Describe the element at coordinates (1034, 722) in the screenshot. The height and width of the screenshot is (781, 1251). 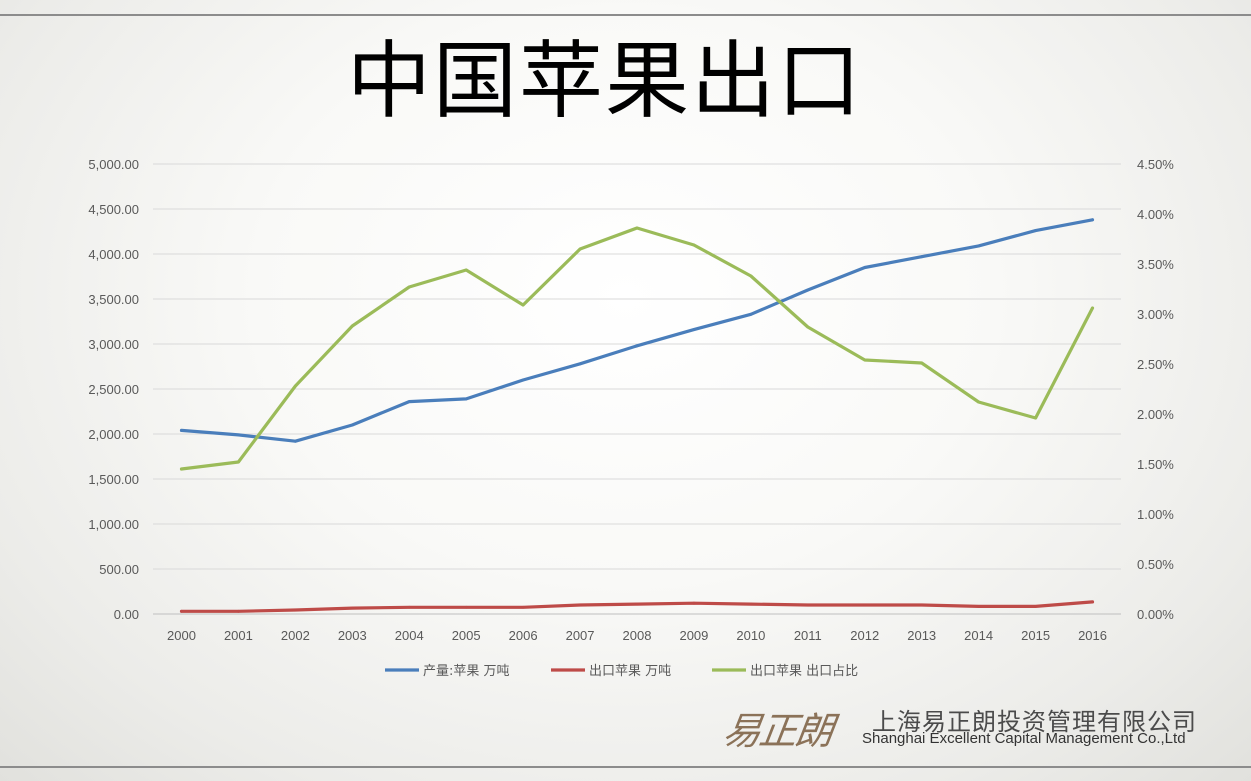
I see `company-name-cn: 上海易正朗投资管理有限公司` at that location.